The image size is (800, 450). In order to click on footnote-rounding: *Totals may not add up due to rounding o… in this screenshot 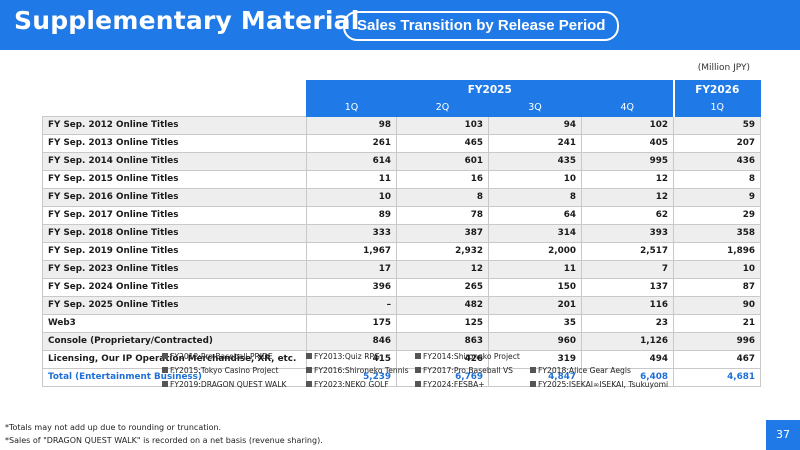, I will do `click(113, 427)`.